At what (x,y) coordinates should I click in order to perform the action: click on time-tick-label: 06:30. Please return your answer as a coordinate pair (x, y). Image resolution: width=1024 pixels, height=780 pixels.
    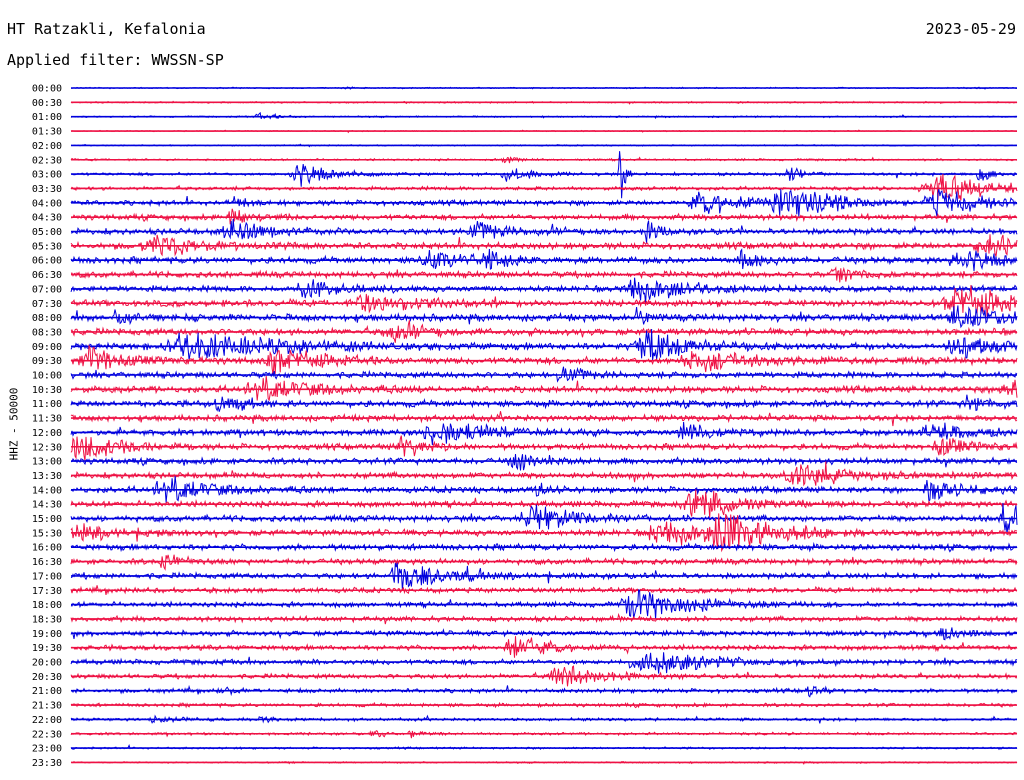
    Looking at the image, I should click on (47, 275).